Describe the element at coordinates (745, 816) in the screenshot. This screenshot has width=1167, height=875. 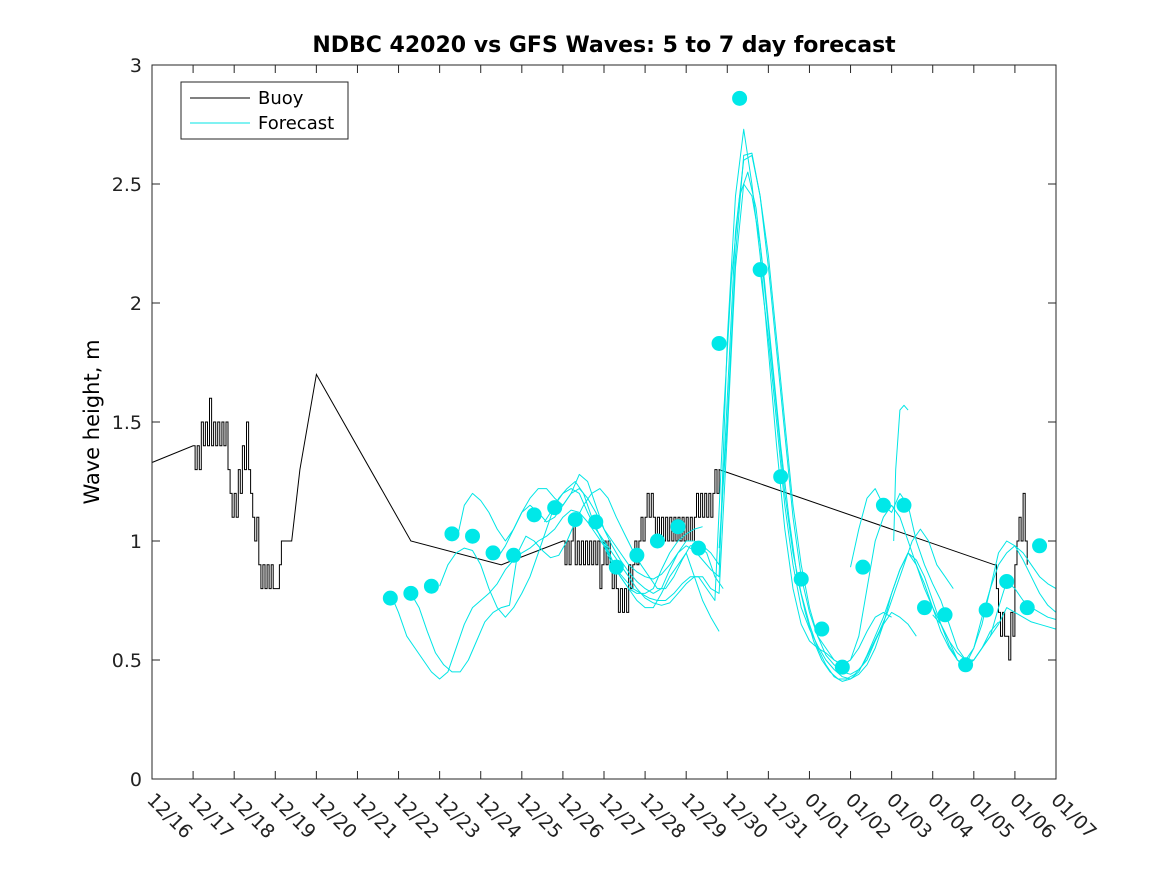
I see `x-tick-label: 12/30` at that location.